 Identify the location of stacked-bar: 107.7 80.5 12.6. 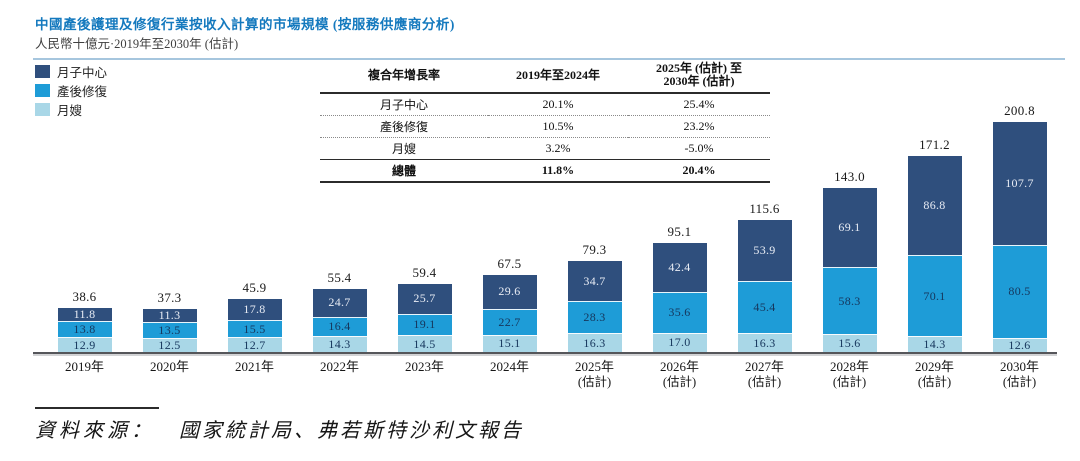
(1019, 237).